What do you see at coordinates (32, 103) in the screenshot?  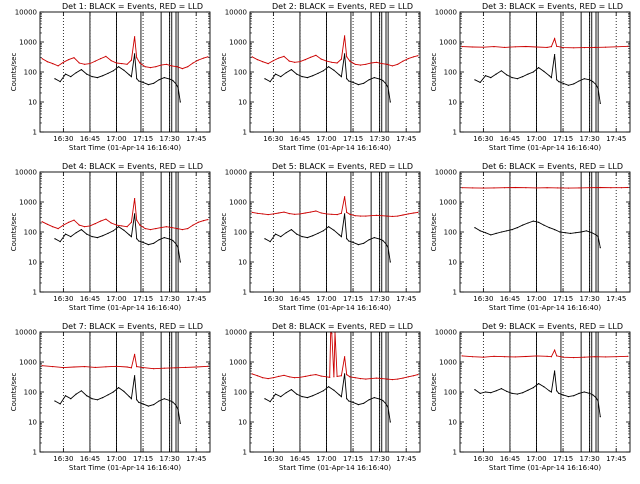 I see `y-tick-label: 10` at bounding box center [32, 103].